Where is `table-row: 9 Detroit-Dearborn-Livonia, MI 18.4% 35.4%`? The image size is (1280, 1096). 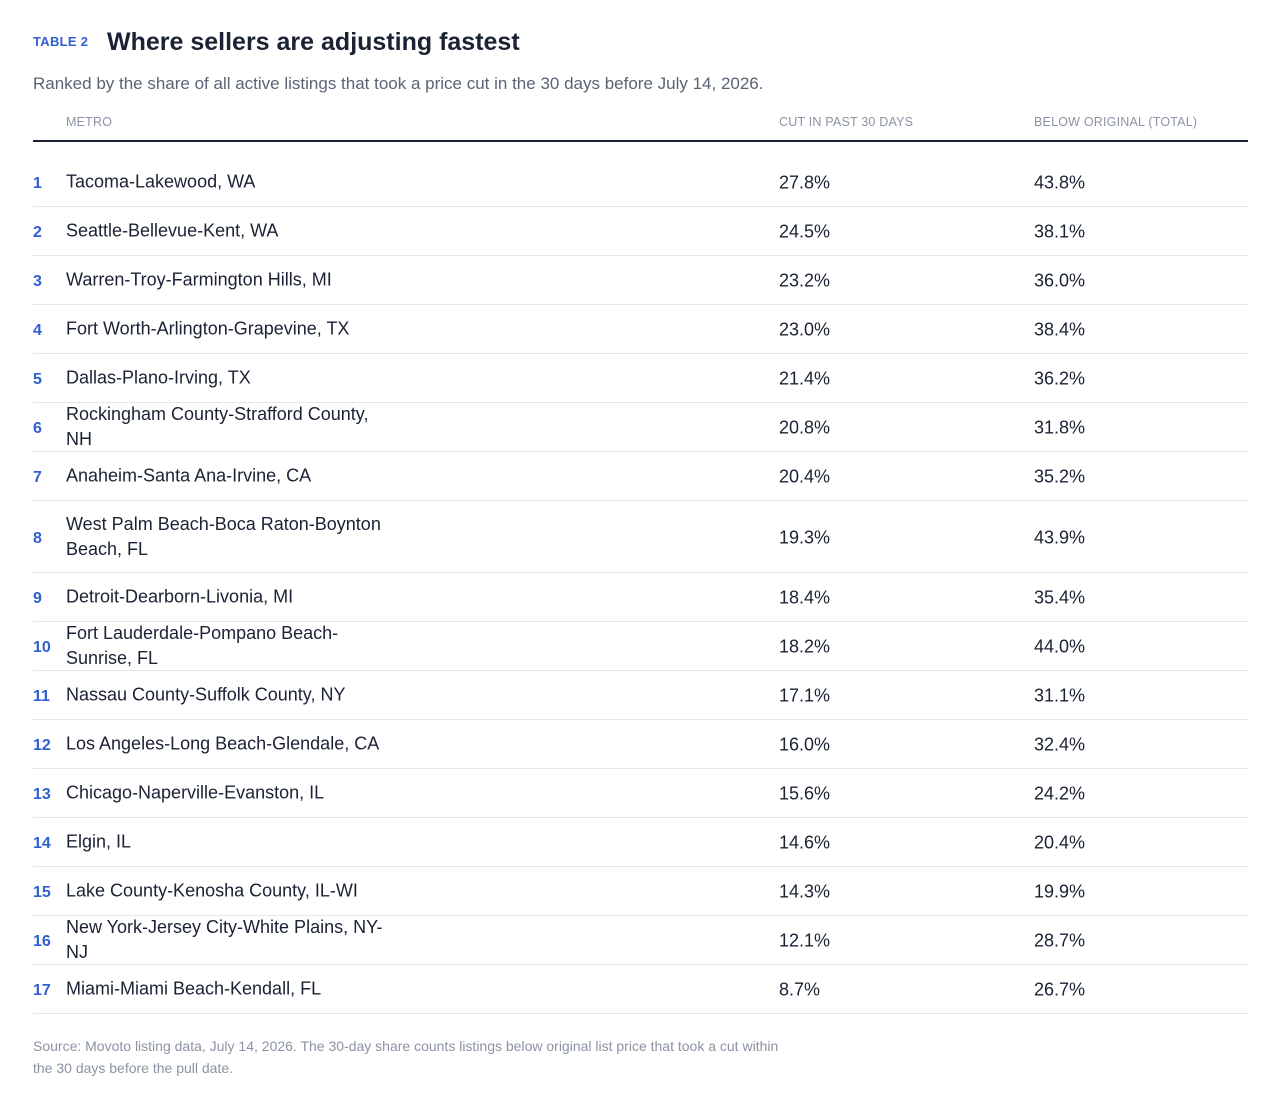 table-row: 9 Detroit-Dearborn-Livonia, MI 18.4% 35.4% is located at coordinates (640, 597).